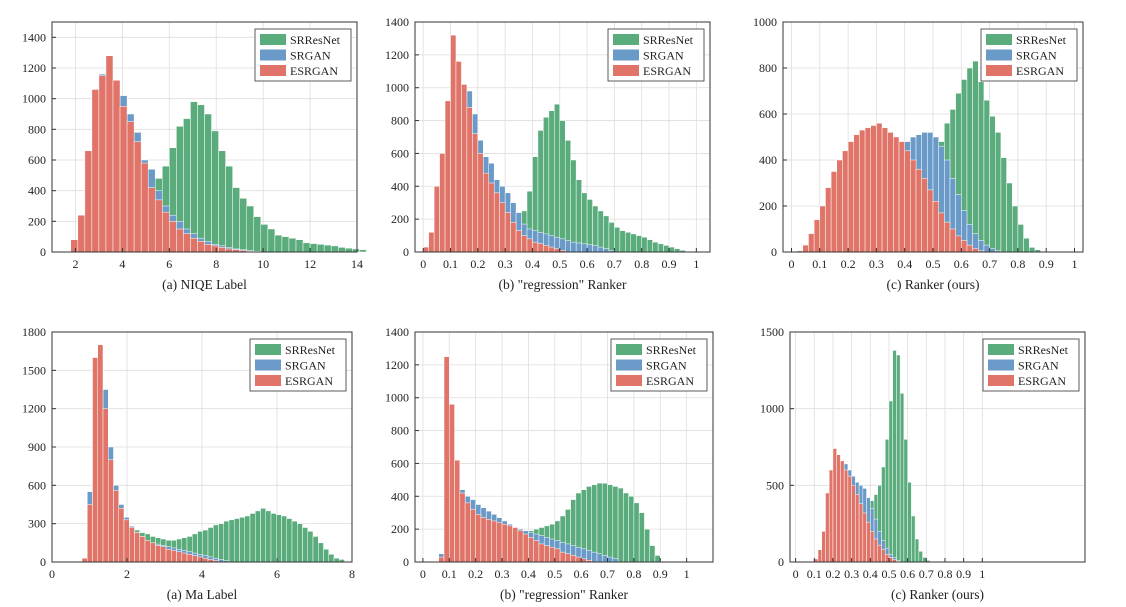 Image resolution: width=1126 pixels, height=607 pixels. What do you see at coordinates (37, 221) in the screenshot?
I see `y-tick-label: 200` at bounding box center [37, 221].